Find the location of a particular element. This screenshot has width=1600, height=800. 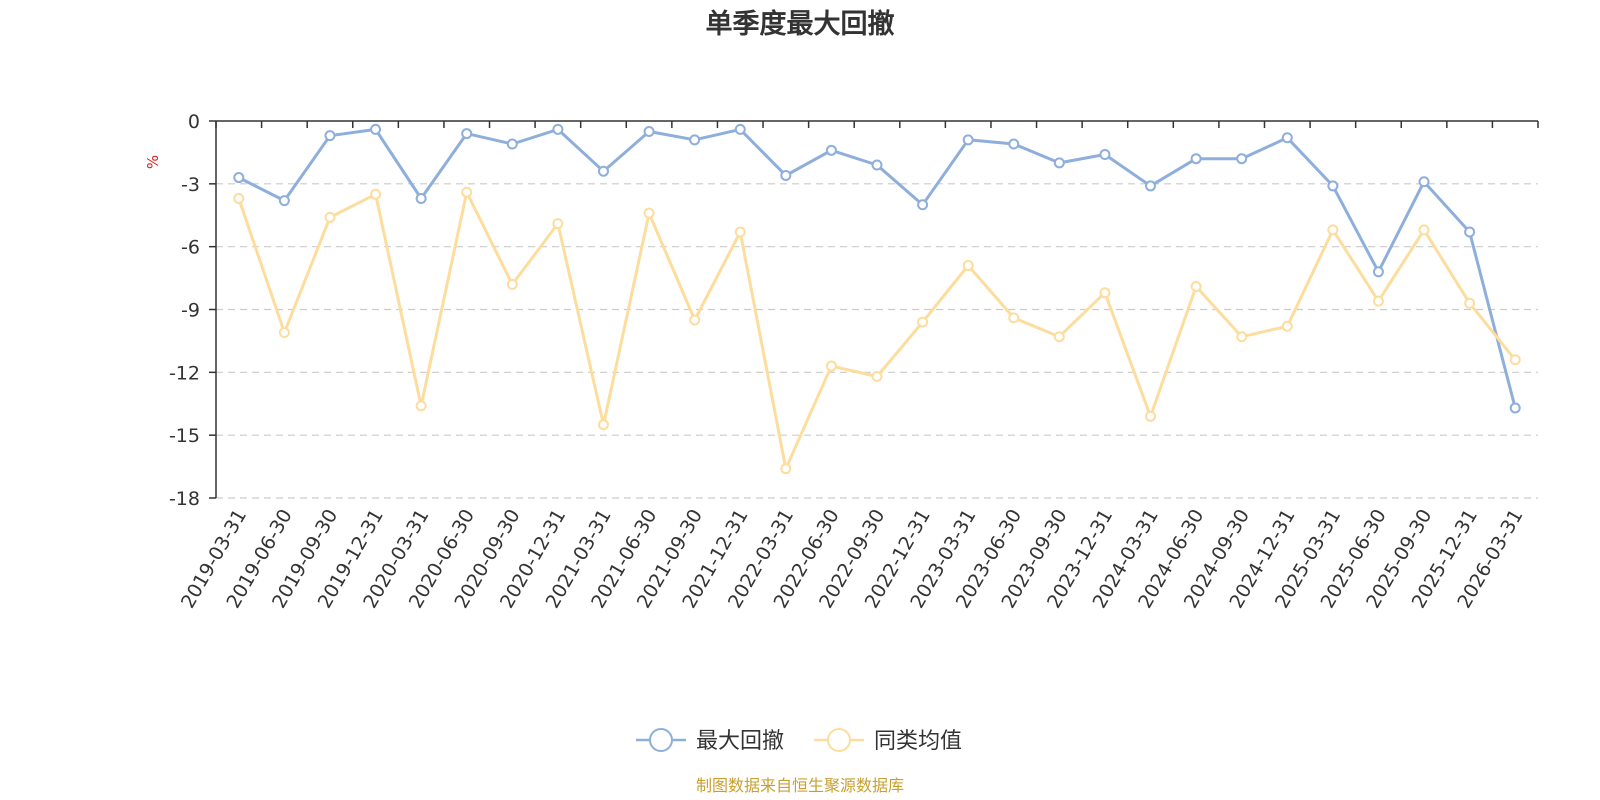

y-tick-label-3: -9 is located at coordinates (190, 311).